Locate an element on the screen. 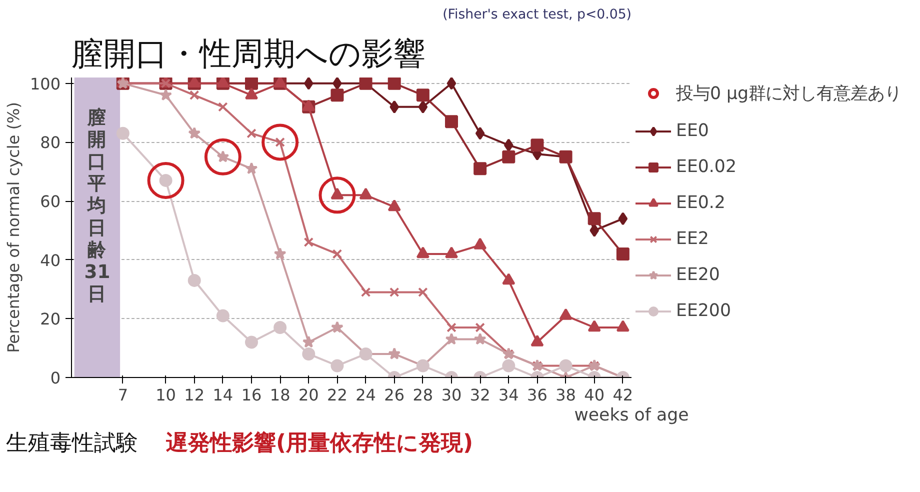 The height and width of the screenshot is (492, 920). x-tick-label: 20 is located at coordinates (308, 395).